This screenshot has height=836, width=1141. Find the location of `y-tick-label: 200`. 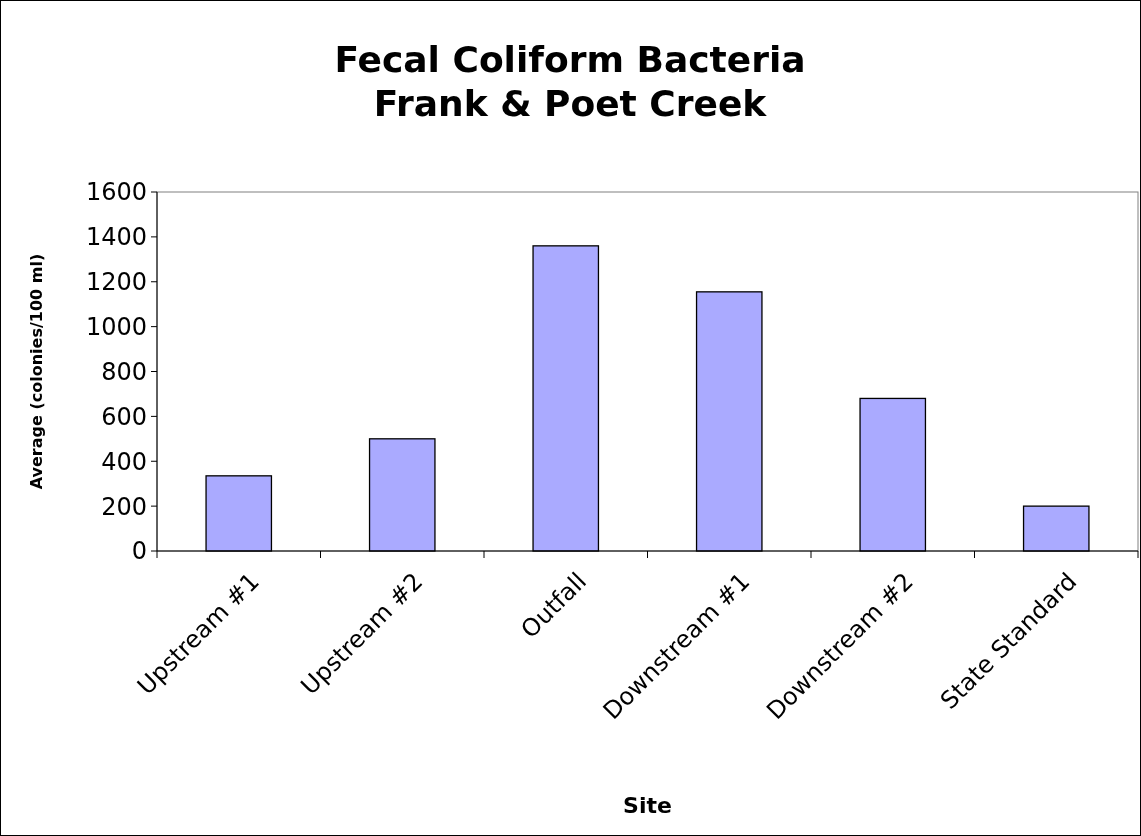

y-tick-label: 200 is located at coordinates (124, 506).